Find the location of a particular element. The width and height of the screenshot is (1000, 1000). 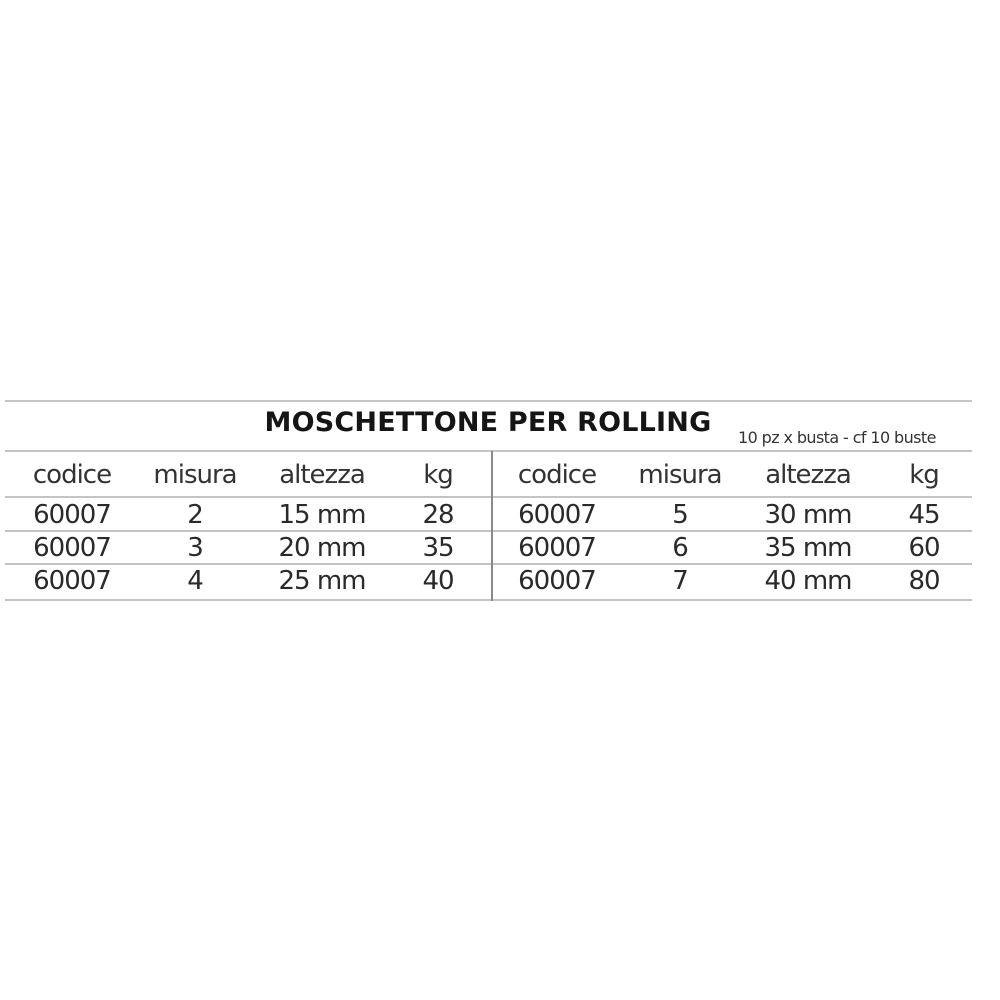

header-rule is located at coordinates (488, 497).